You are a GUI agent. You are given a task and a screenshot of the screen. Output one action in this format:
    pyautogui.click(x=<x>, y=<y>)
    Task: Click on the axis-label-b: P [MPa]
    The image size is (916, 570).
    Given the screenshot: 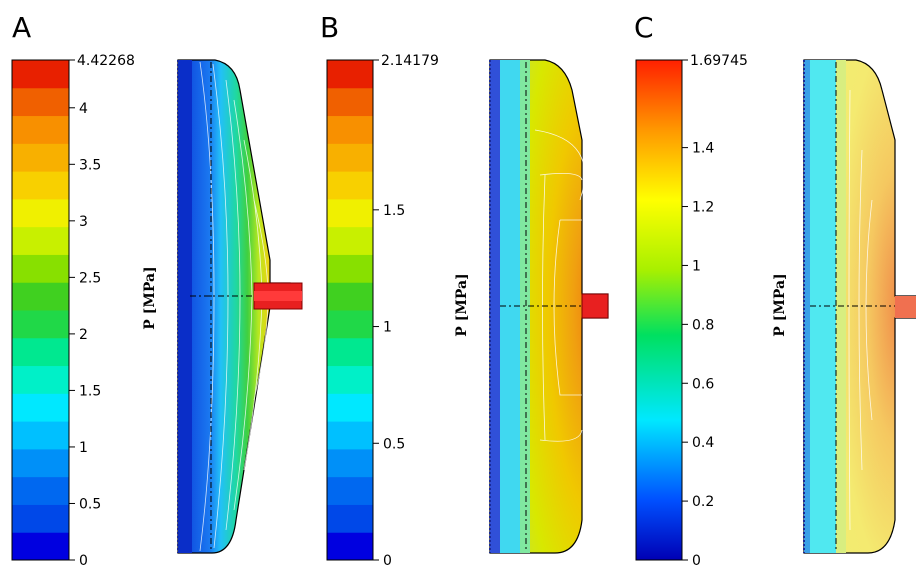 What is the action you would take?
    pyautogui.click(x=462, y=304)
    